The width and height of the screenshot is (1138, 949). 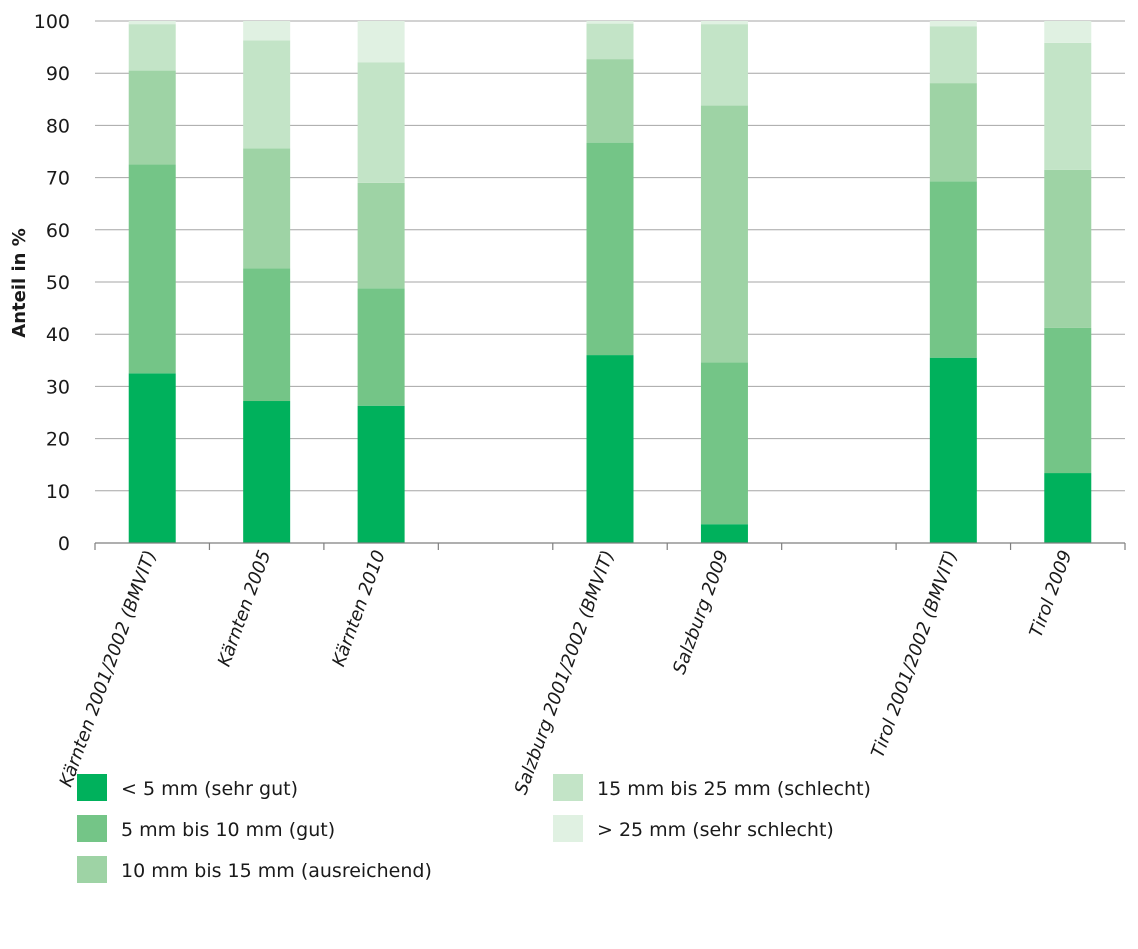 I want to click on x-category-label: Tirol 2009, so click(x=1051, y=594).